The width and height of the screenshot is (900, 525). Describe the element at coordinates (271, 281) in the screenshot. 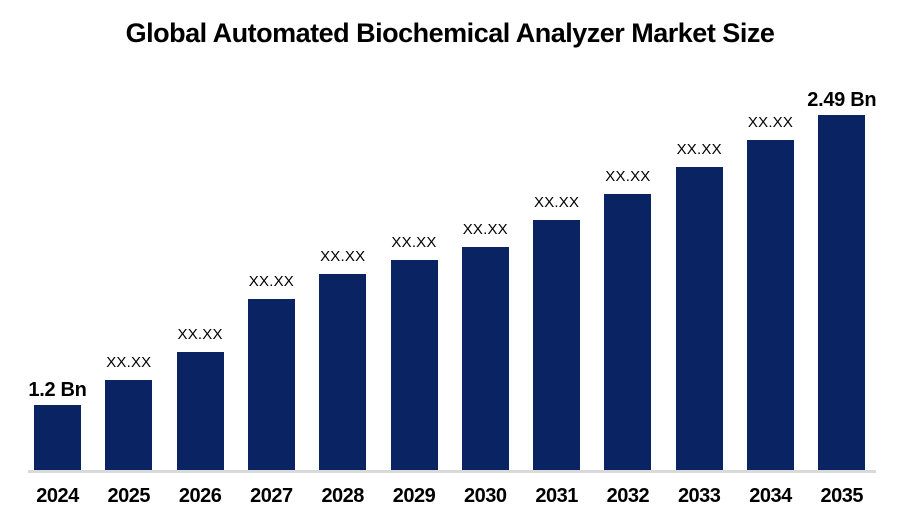

I see `bar-value-label-2027: XX.XX` at that location.